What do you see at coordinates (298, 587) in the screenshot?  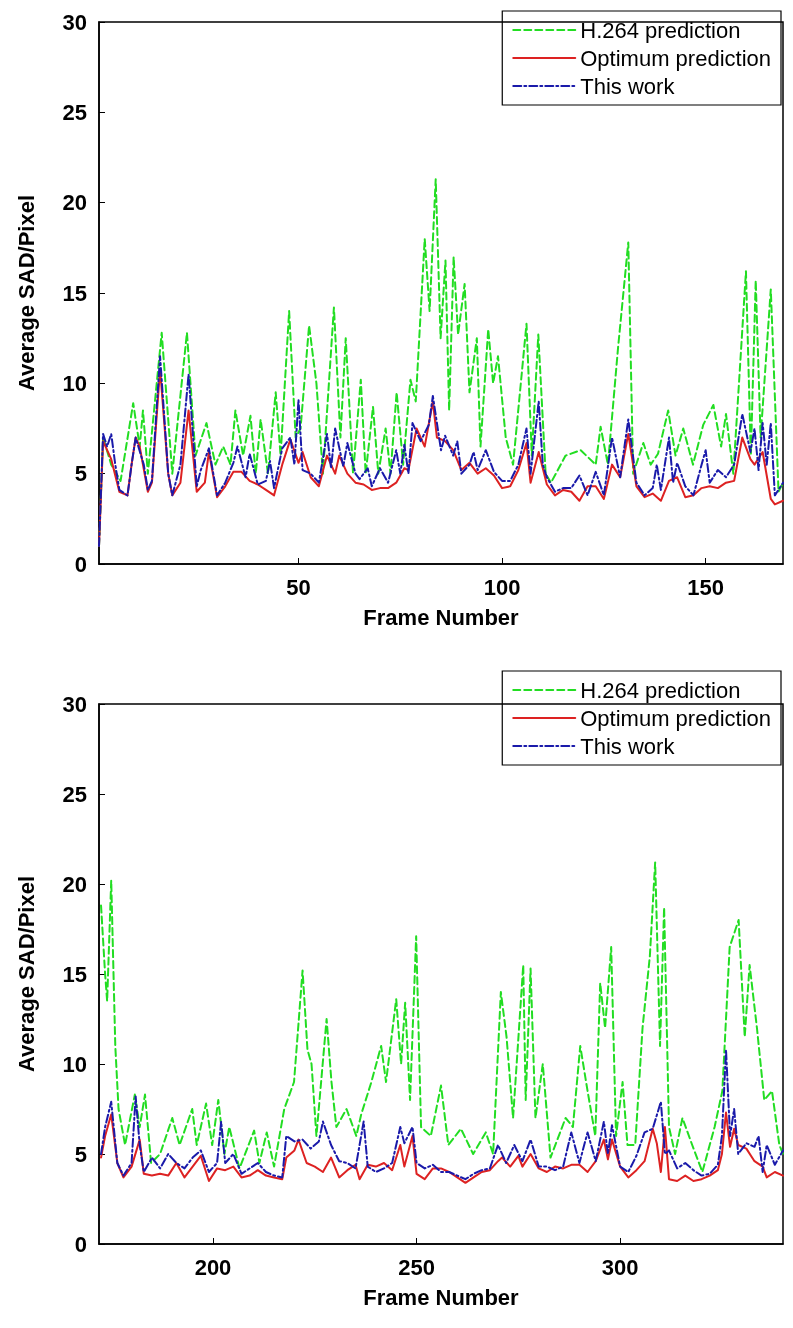 I see `x-tick-label: 50` at bounding box center [298, 587].